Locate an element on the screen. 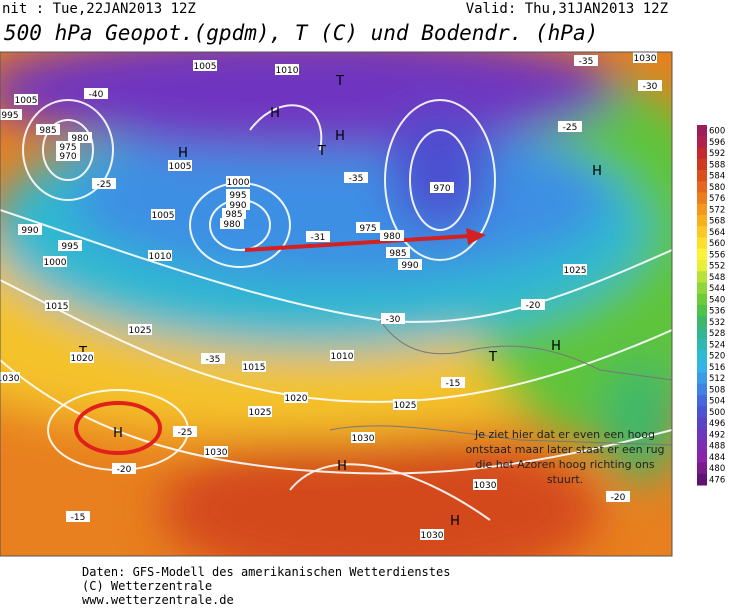 The width and height of the screenshot is (732, 608). contour-label: 980 is located at coordinates (231, 225).